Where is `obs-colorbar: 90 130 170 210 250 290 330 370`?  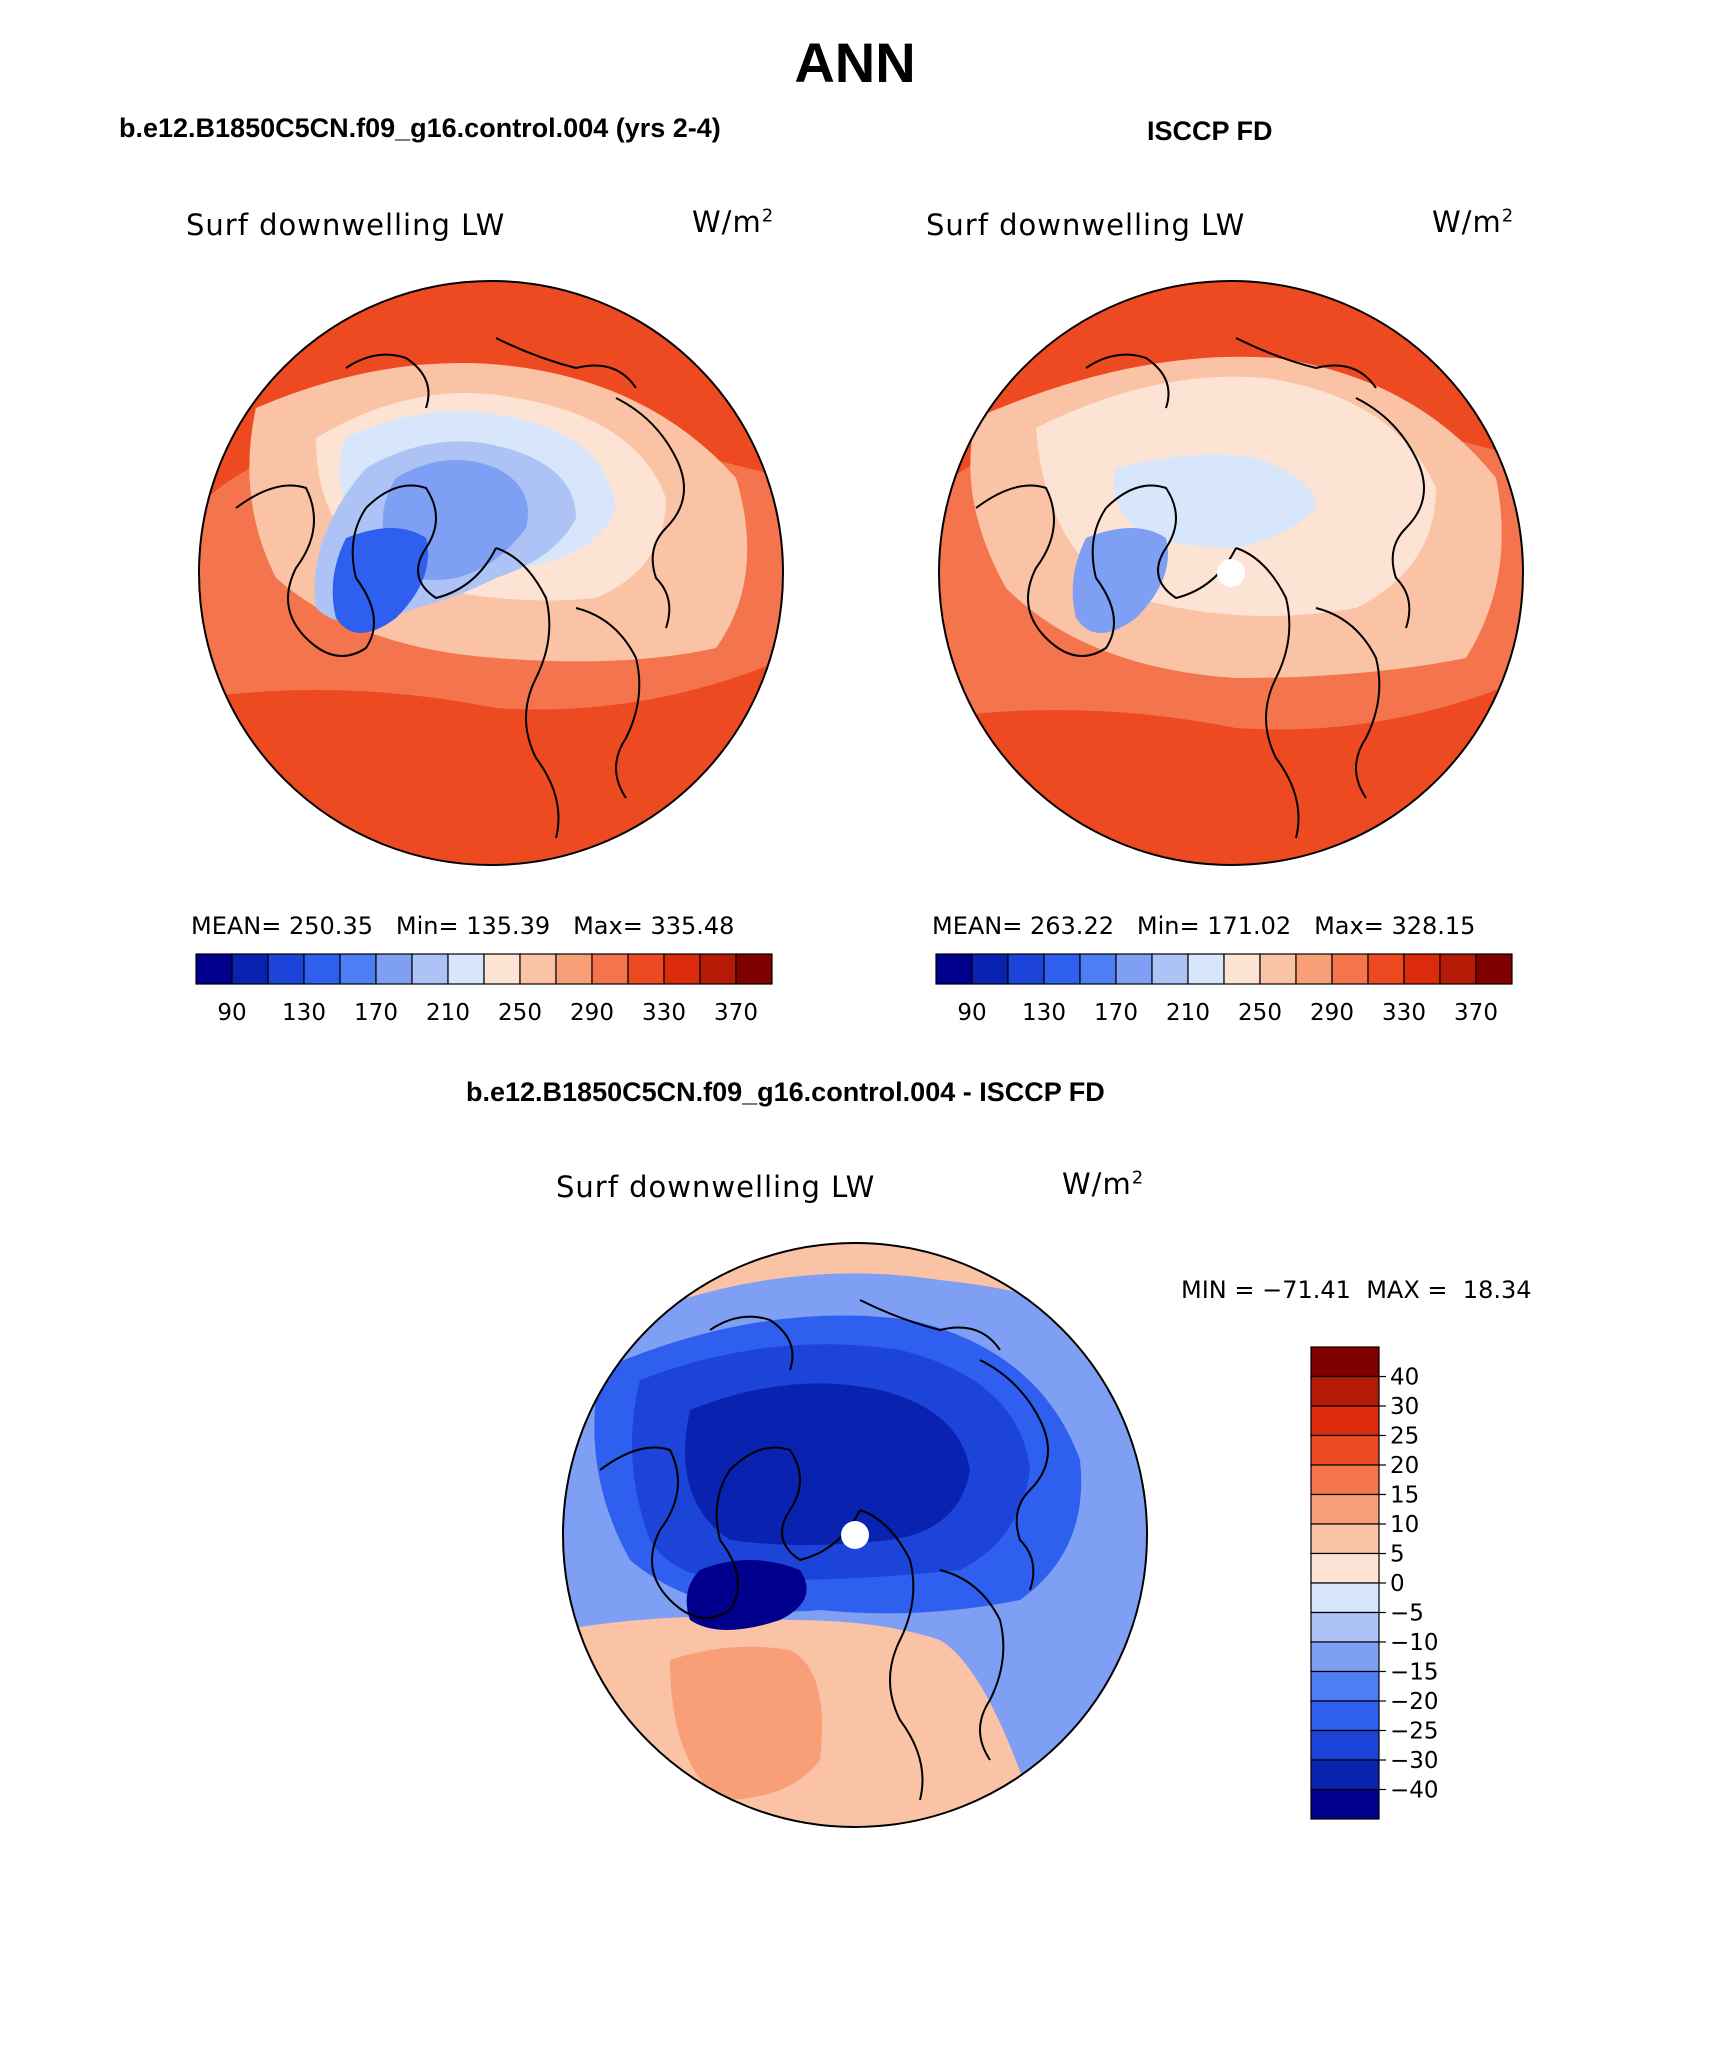
obs-colorbar: 90 130 170 210 250 290 330 370 is located at coordinates (1224, 989).